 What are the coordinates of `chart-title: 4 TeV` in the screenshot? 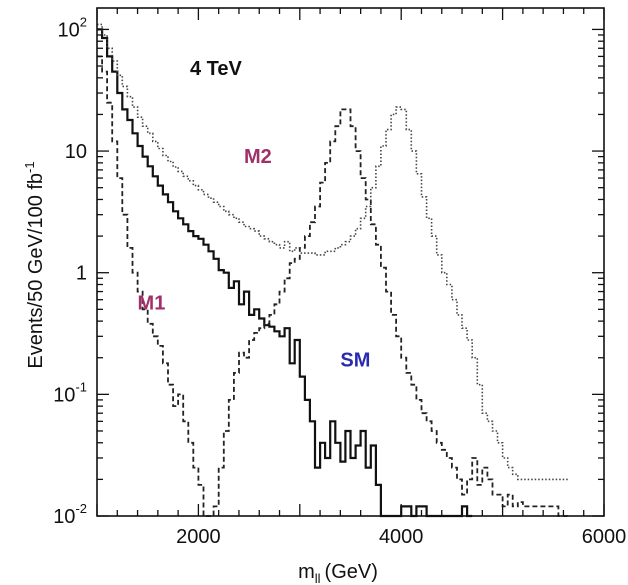 It's located at (216, 69).